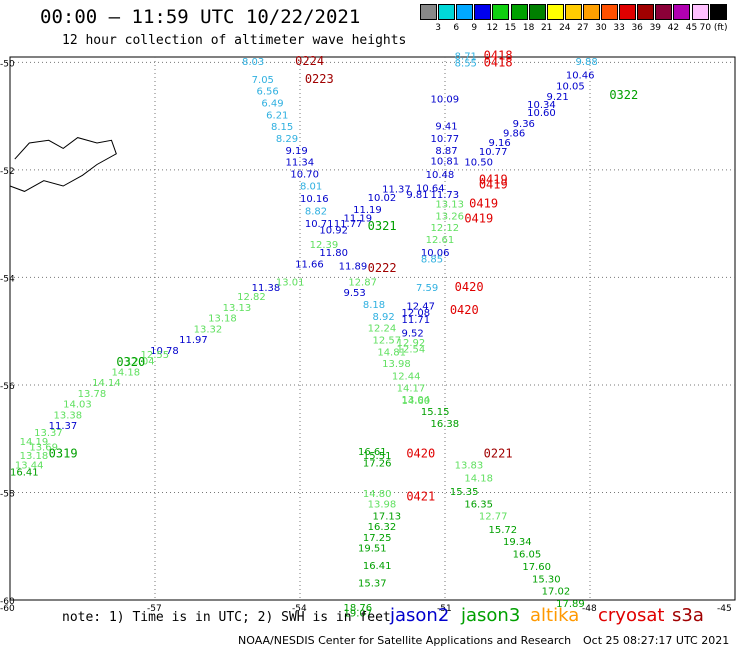 This screenshot has height=650, width=740. I want to click on color-scale-label: 15, so click(510, 28).